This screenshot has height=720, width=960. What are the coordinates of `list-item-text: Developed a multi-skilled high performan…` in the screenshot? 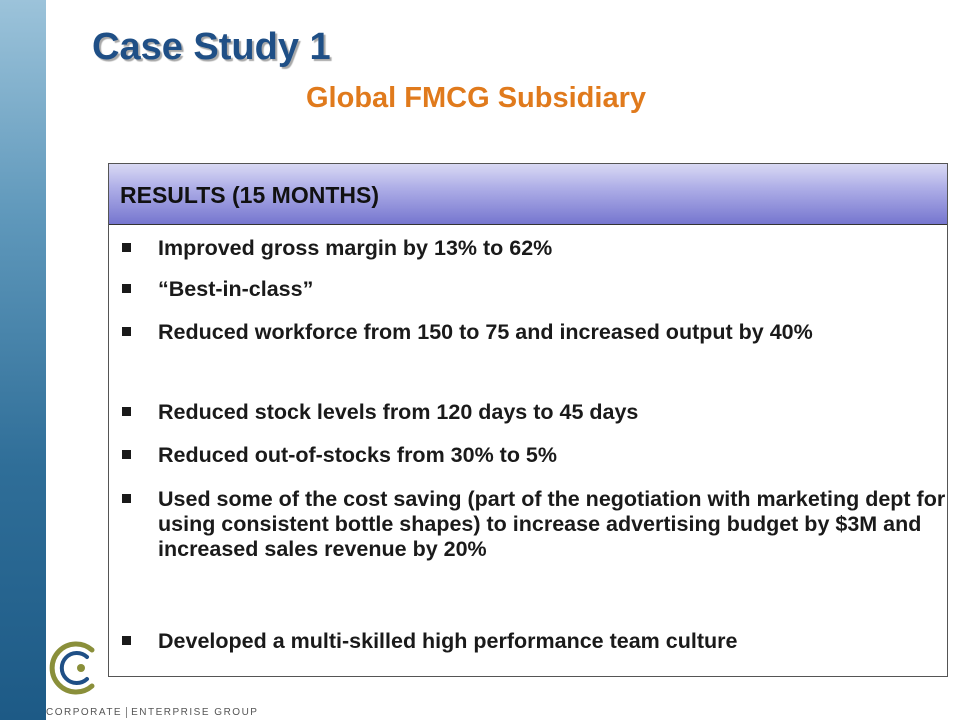 It's located at (448, 641).